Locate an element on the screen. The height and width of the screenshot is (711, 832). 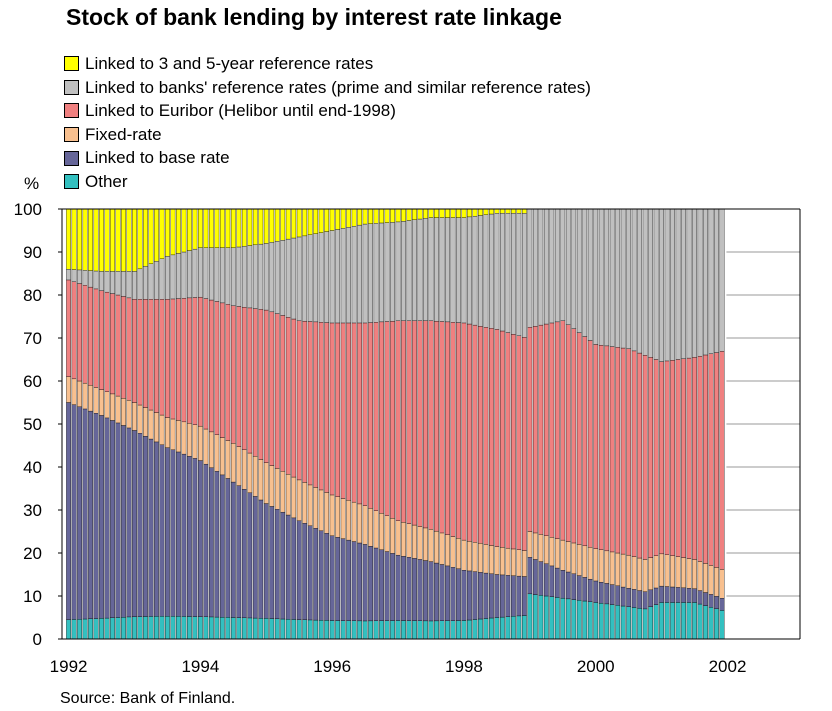
x-tick-label: 1992 is located at coordinates (69, 666).